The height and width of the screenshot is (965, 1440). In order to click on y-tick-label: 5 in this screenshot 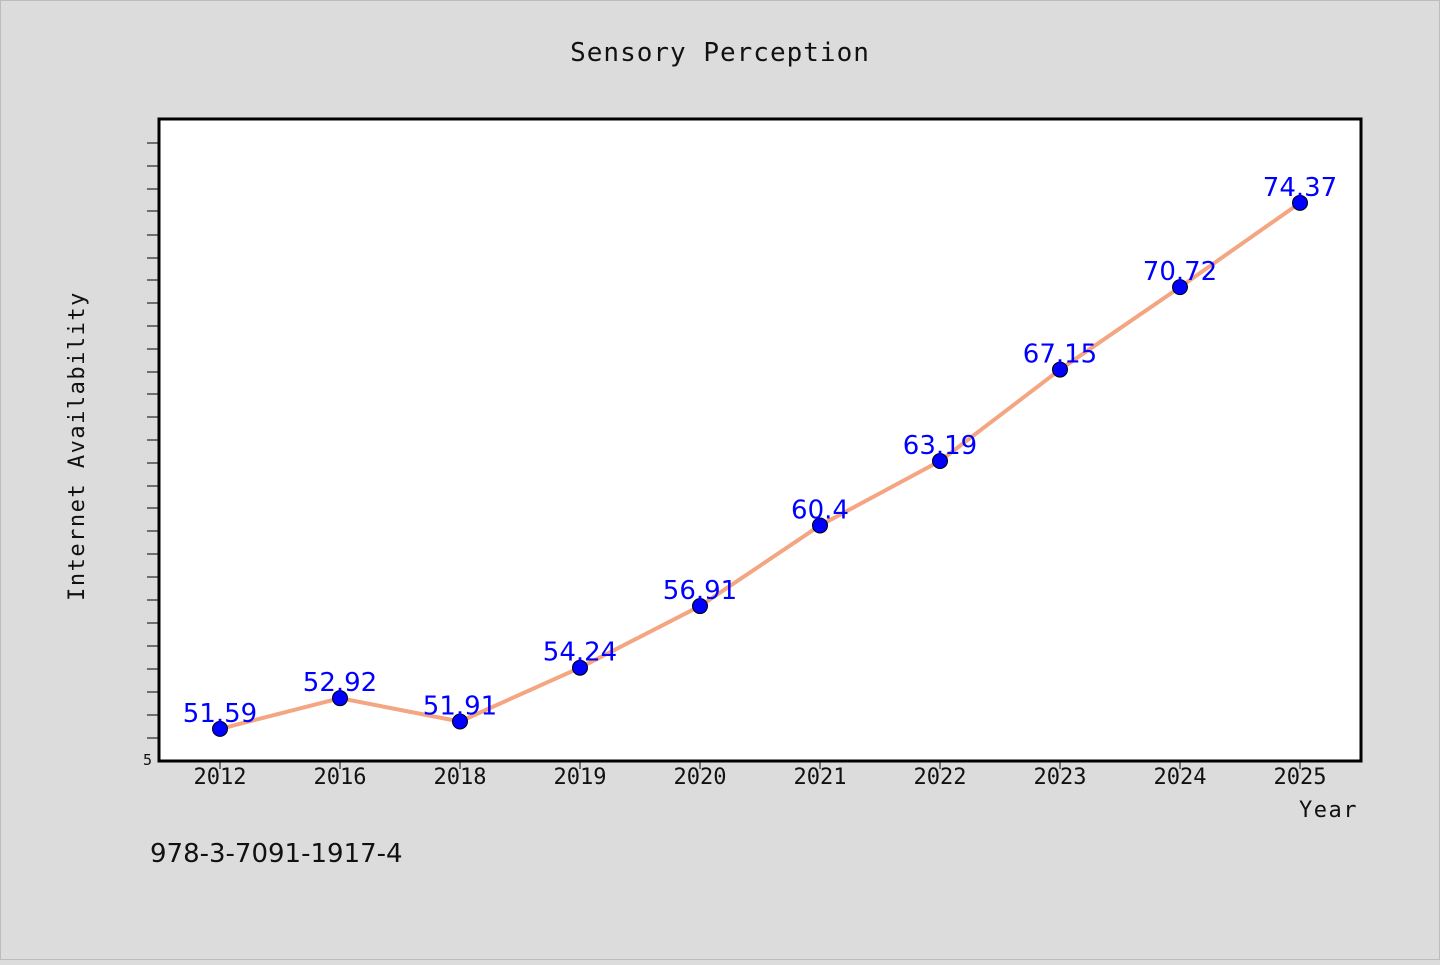, I will do `click(147, 760)`.